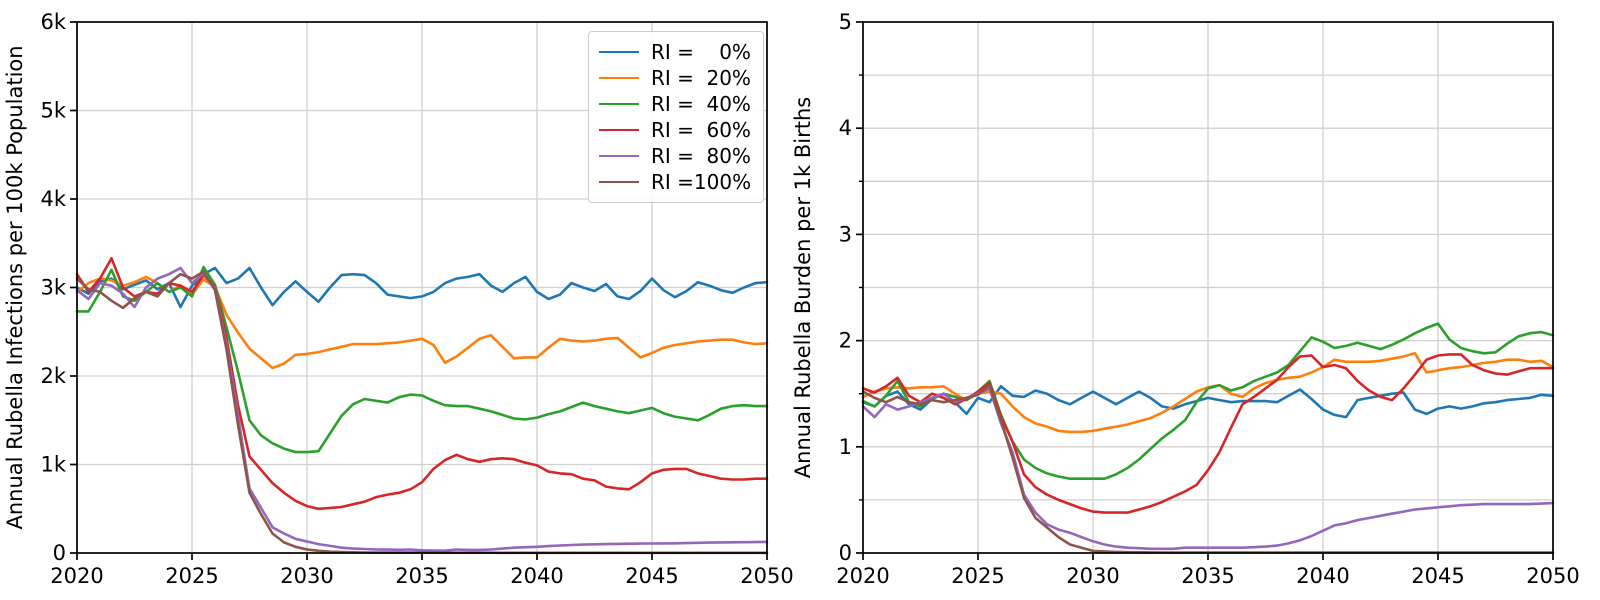 This screenshot has height=600, width=1600. Describe the element at coordinates (845, 128) in the screenshot. I see `y-tick-label: 4` at that location.